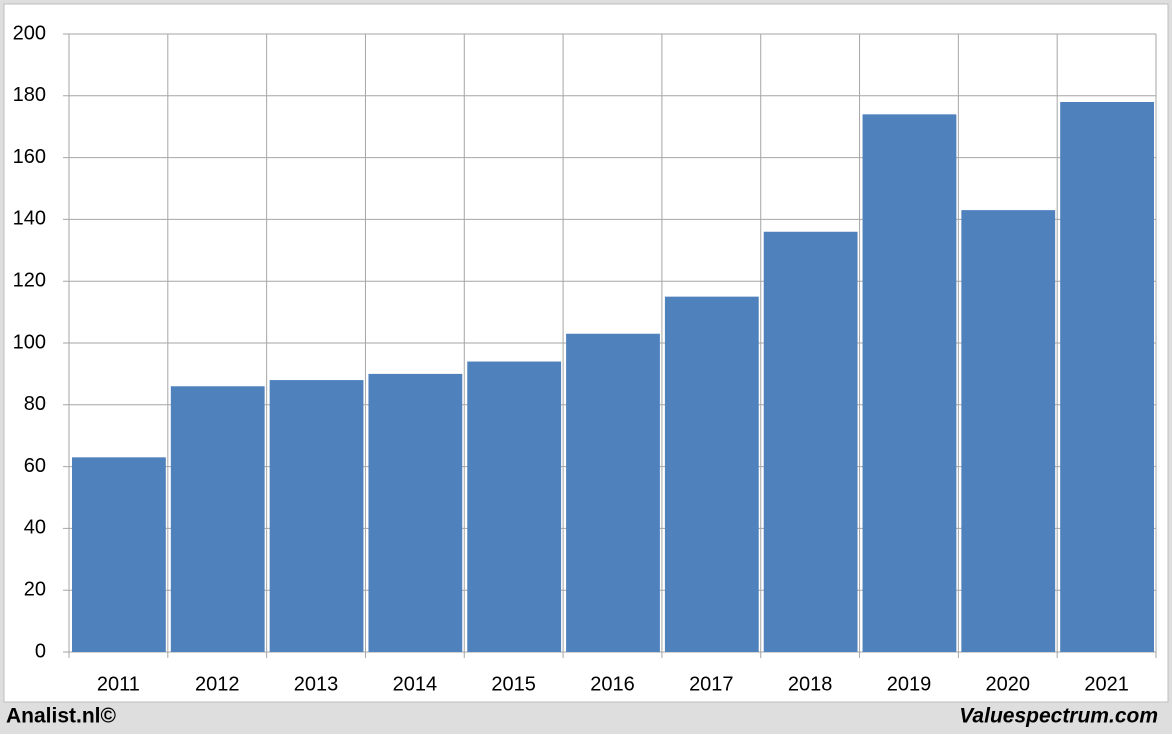 The height and width of the screenshot is (739, 1172). Describe the element at coordinates (810, 684) in the screenshot. I see `x-tick-label: 2018` at that location.